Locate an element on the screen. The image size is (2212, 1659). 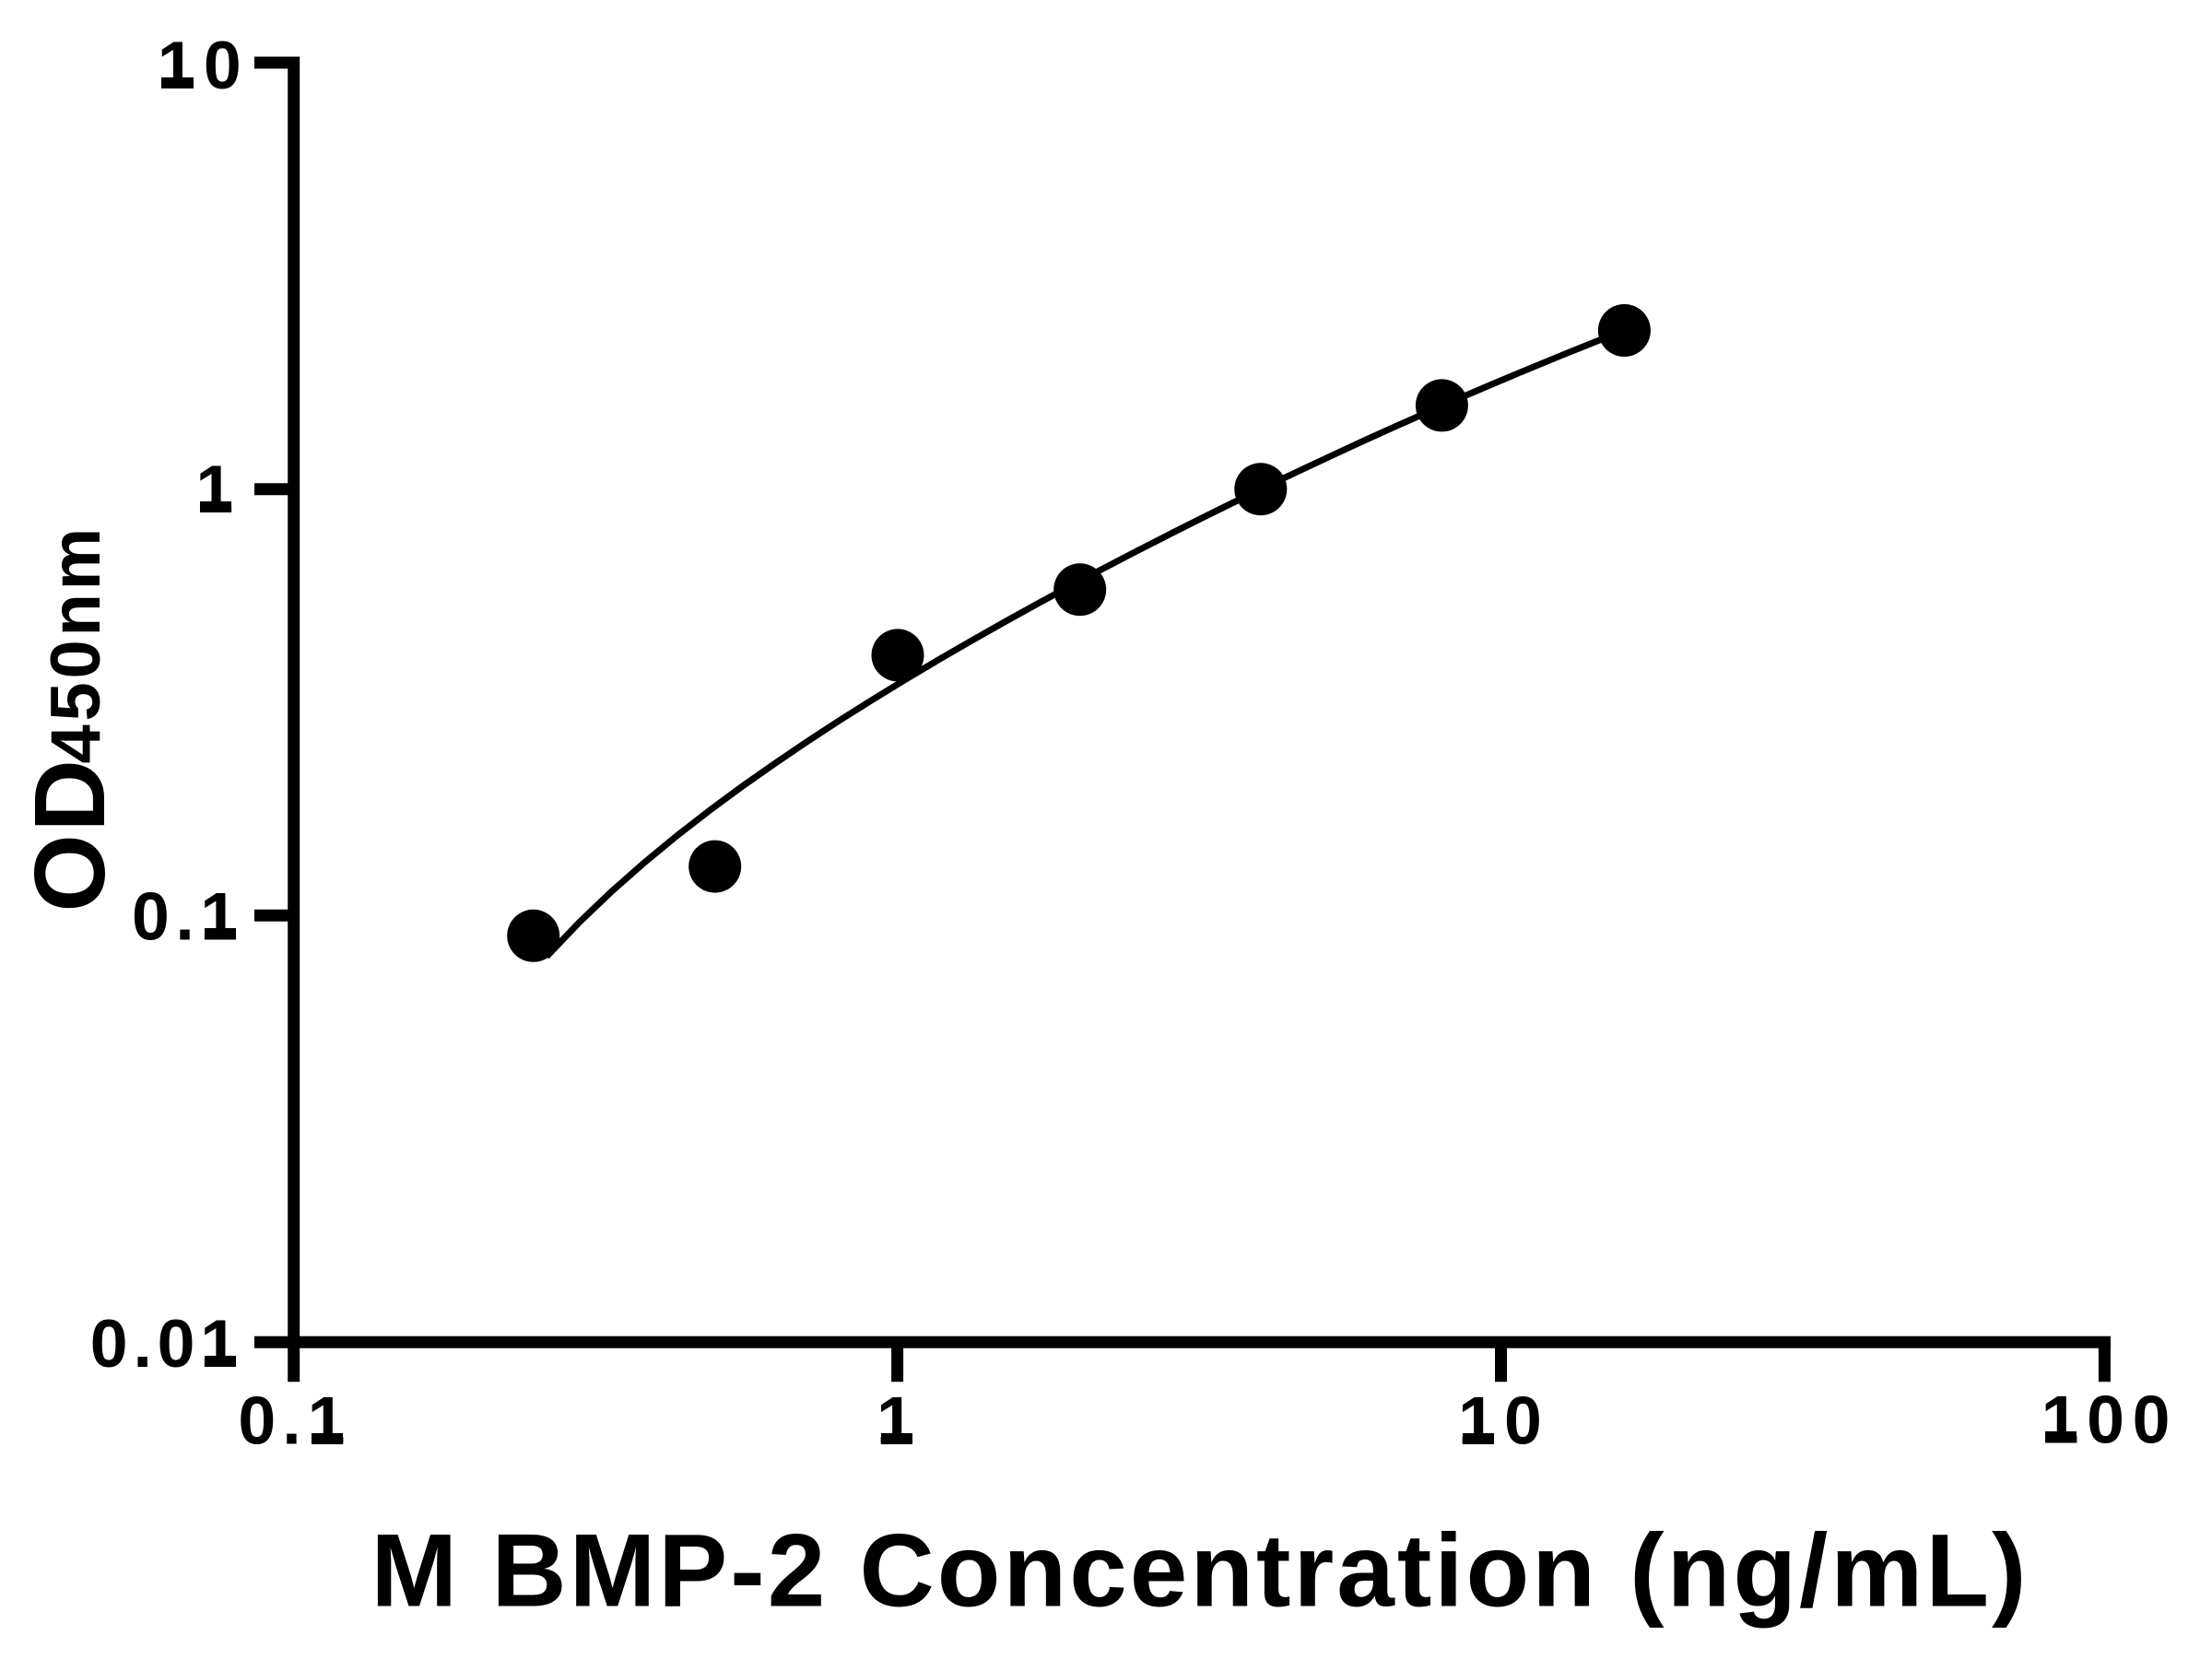
svg-text: M BMP-2 Concentration (ng/mL) is located at coordinates (1200, 1570).